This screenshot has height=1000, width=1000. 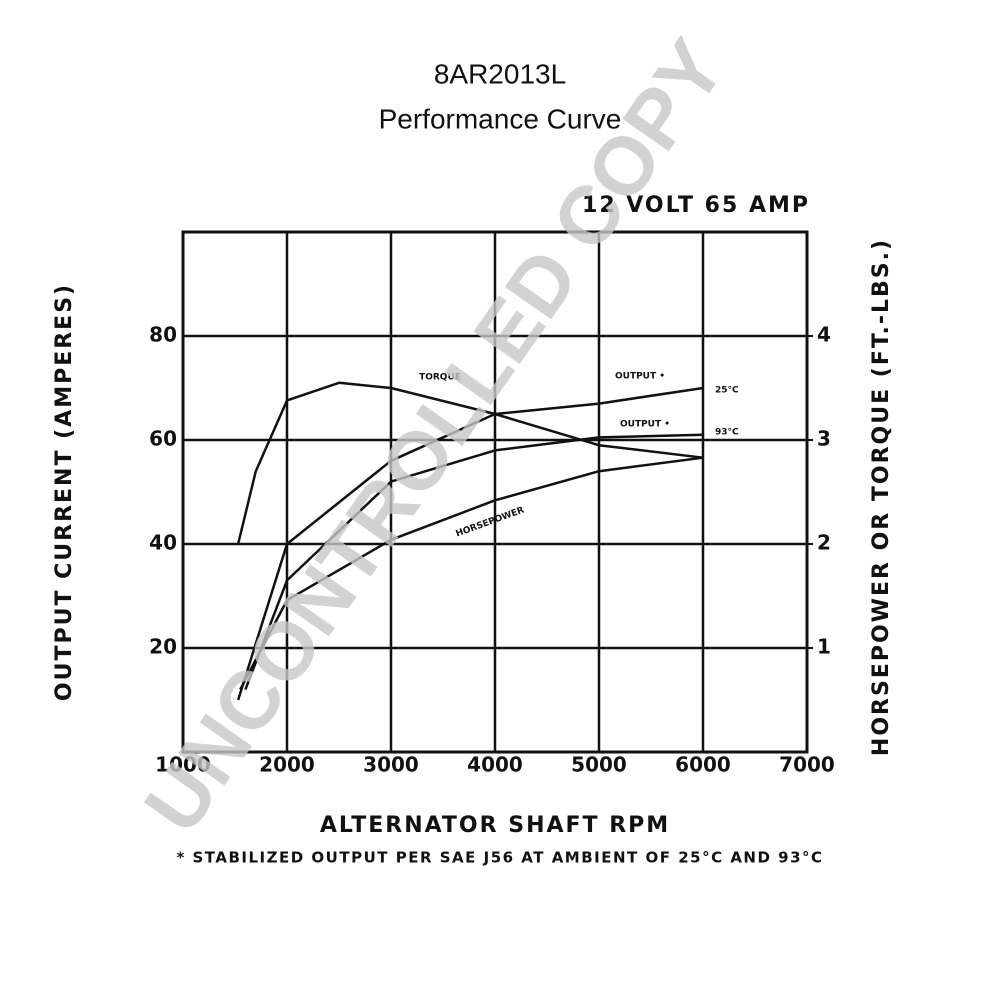 I want to click on y2-tick-label: 3, so click(x=824, y=439).